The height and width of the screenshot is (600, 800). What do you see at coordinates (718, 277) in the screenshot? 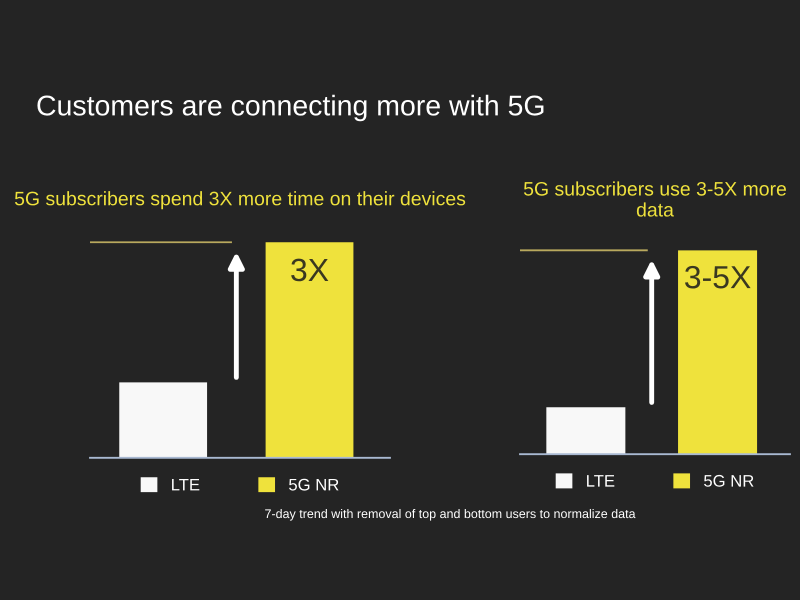
I see `annotation: 3-5X` at bounding box center [718, 277].